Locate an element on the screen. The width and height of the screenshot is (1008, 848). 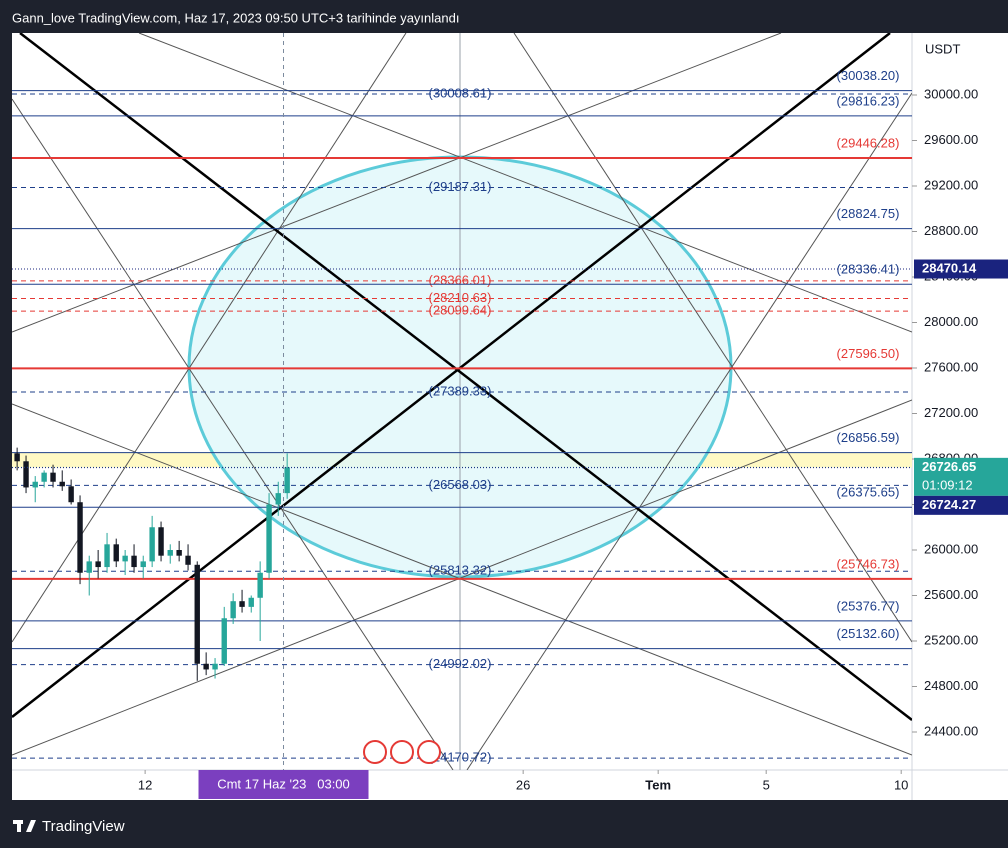
time-axis is located at coordinates (510, 785).